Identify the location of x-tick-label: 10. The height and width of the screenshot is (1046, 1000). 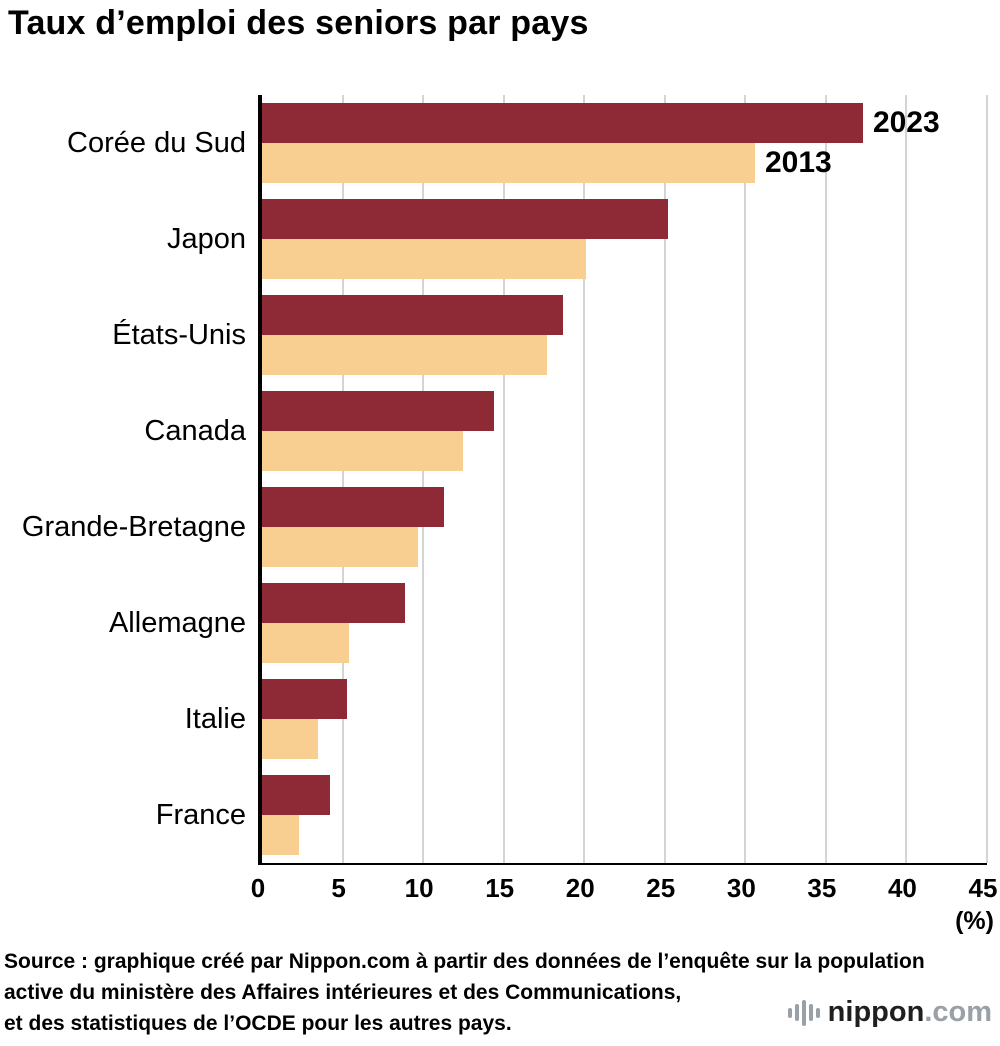
(419, 888).